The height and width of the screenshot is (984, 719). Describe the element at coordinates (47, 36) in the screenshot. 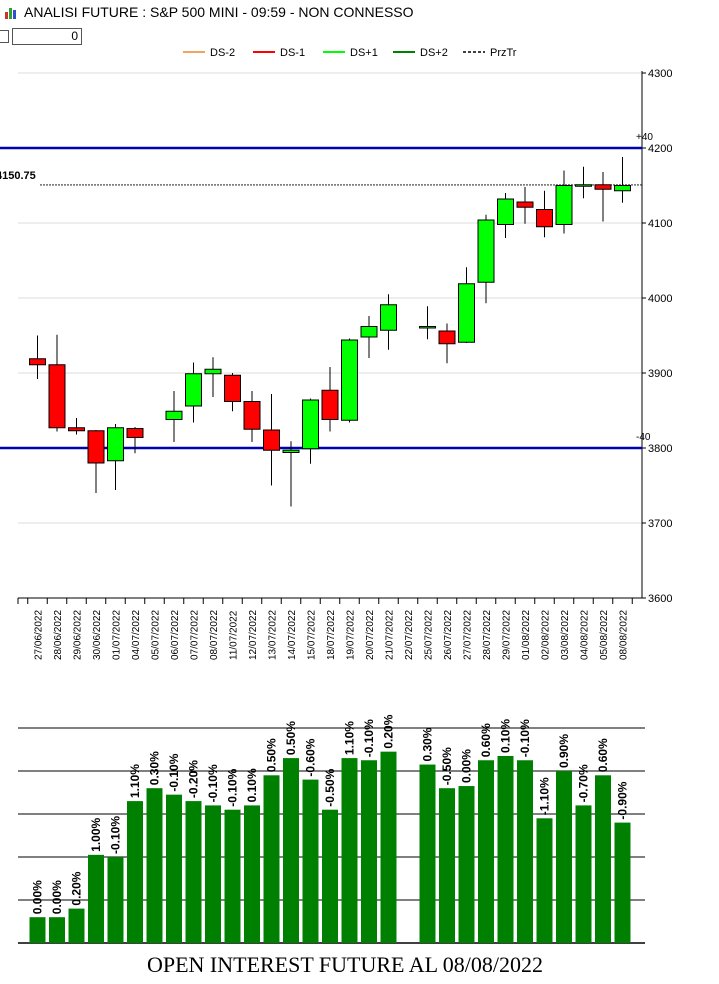

I see `value-input: 0` at that location.